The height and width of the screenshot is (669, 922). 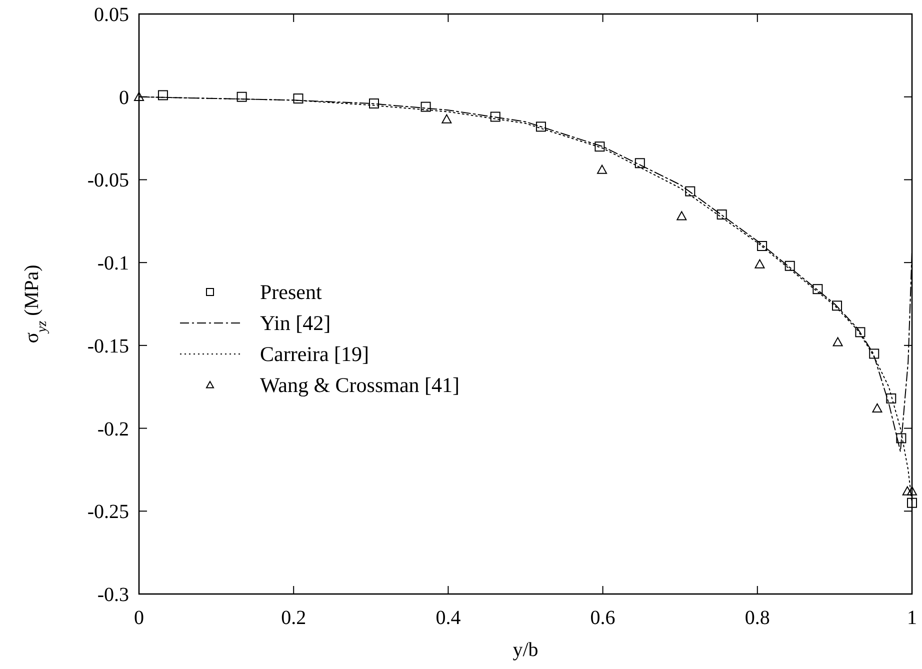 I want to click on x-tick-label: 0.8, so click(x=757, y=618).